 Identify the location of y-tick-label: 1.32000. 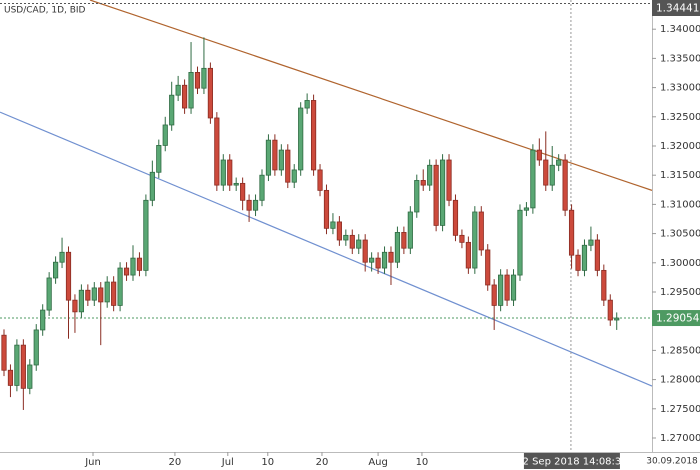
(680, 146).